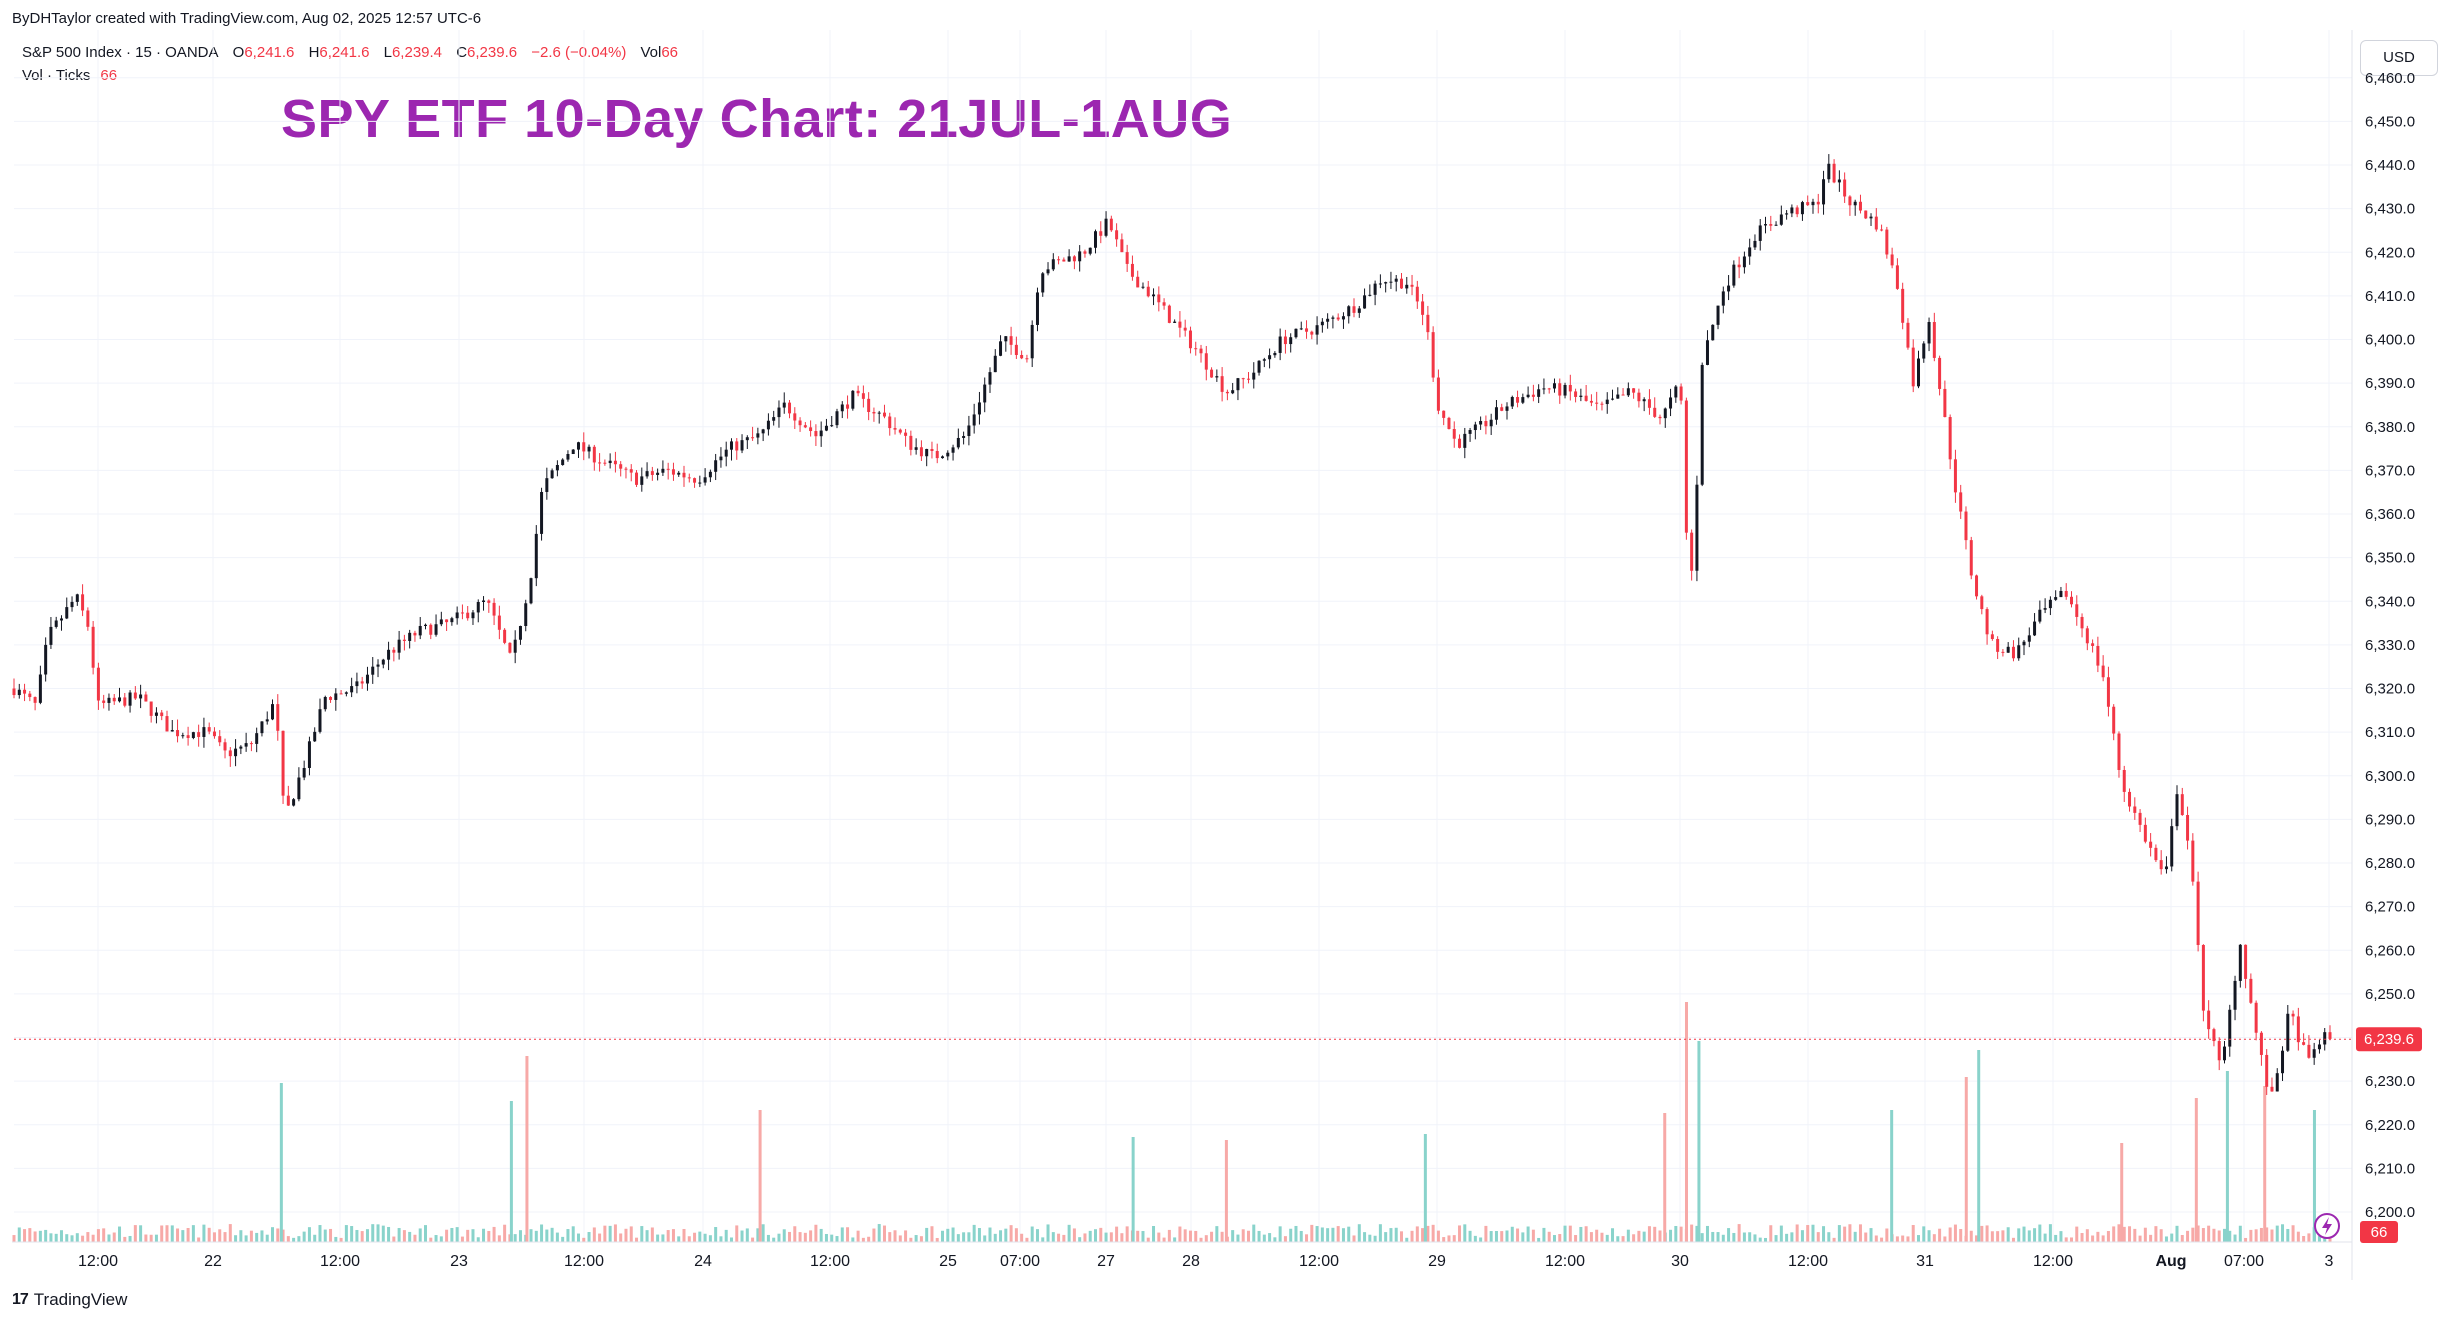 The height and width of the screenshot is (1322, 2449). Describe the element at coordinates (69, 1300) in the screenshot. I see `tradingview-logo: 17 TradingView` at that location.